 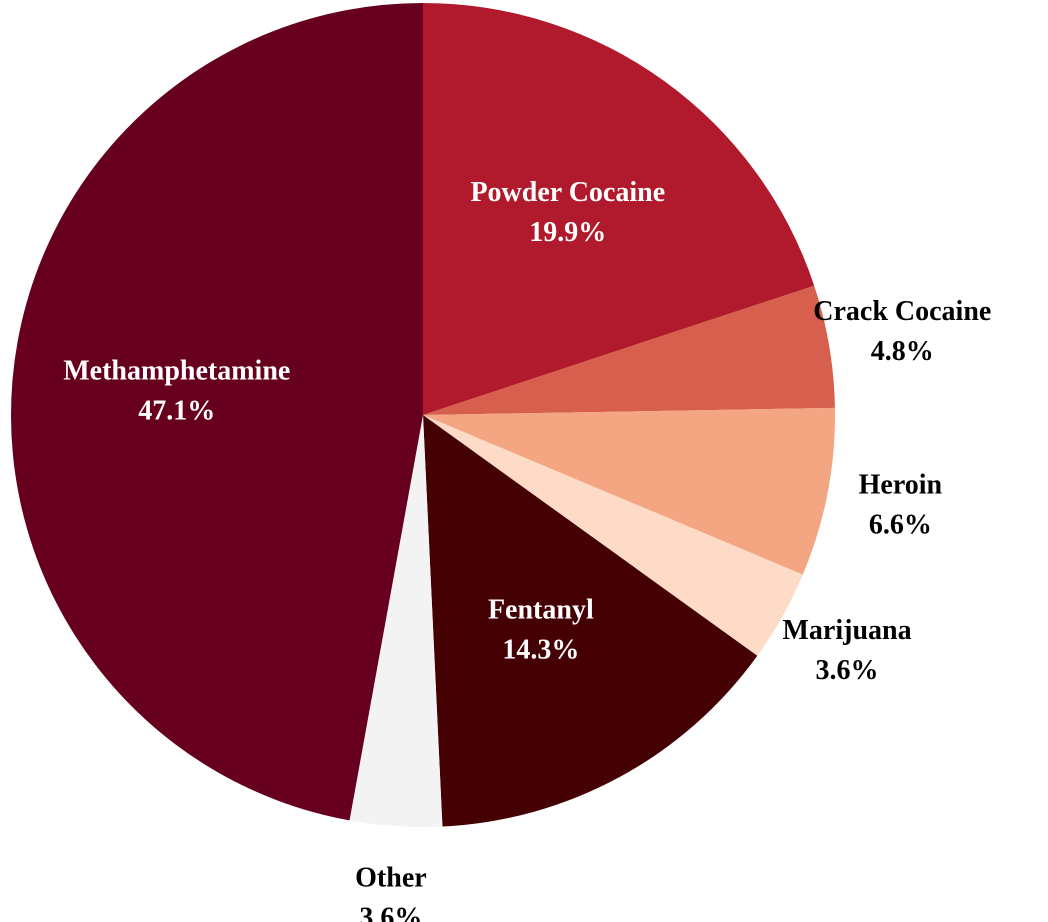 What do you see at coordinates (901, 484) in the screenshot?
I see `slice-label: Heroin` at bounding box center [901, 484].